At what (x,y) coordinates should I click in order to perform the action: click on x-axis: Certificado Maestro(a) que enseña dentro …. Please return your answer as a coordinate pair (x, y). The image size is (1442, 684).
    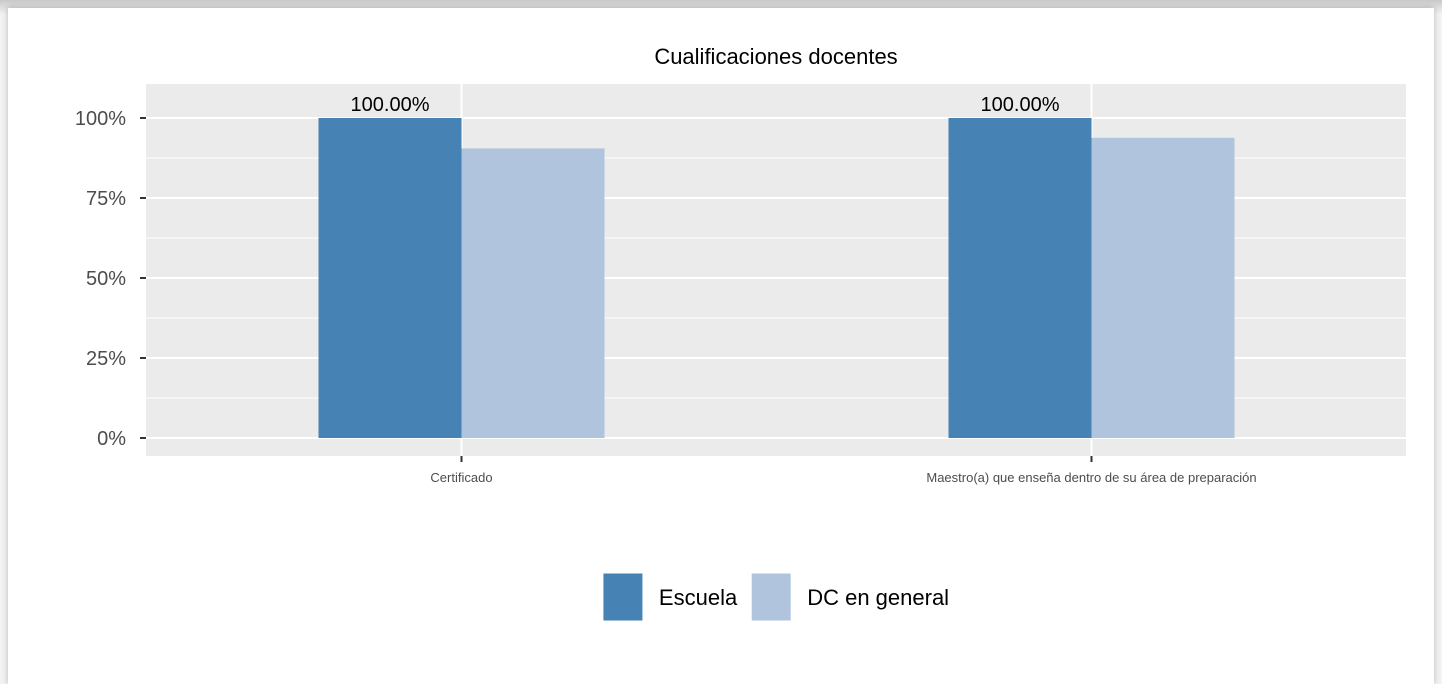
    Looking at the image, I should click on (843, 470).